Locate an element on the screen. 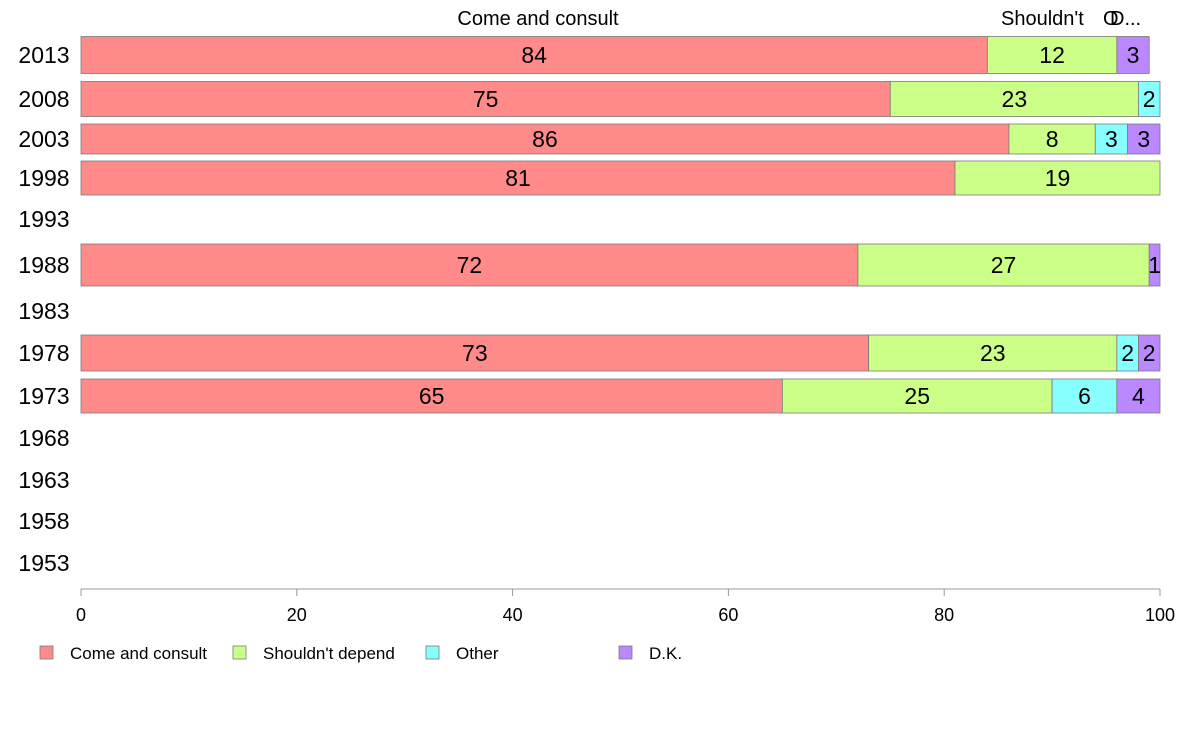 The height and width of the screenshot is (741, 1188). bar-value-label: 25 is located at coordinates (917, 396).